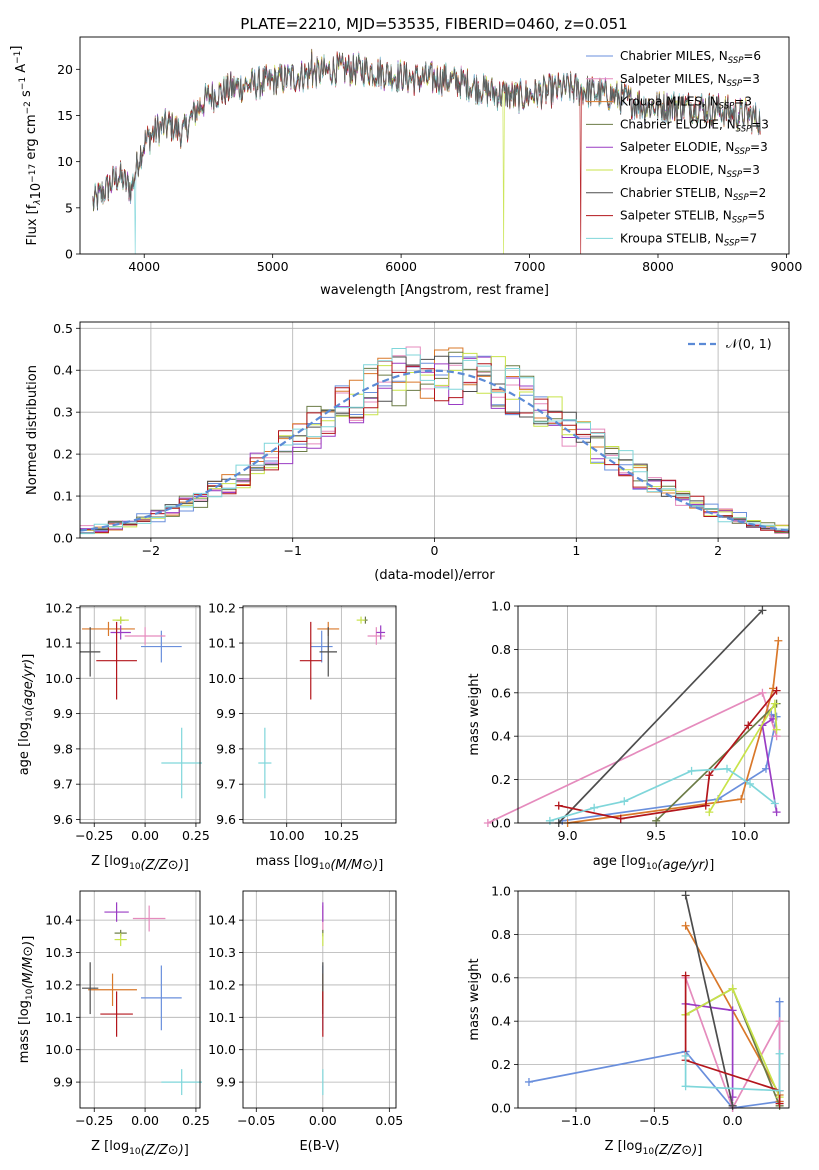 Image resolution: width=819 pixels, height=1170 pixels. I want to click on x-tick-label: 0, so click(435, 550).